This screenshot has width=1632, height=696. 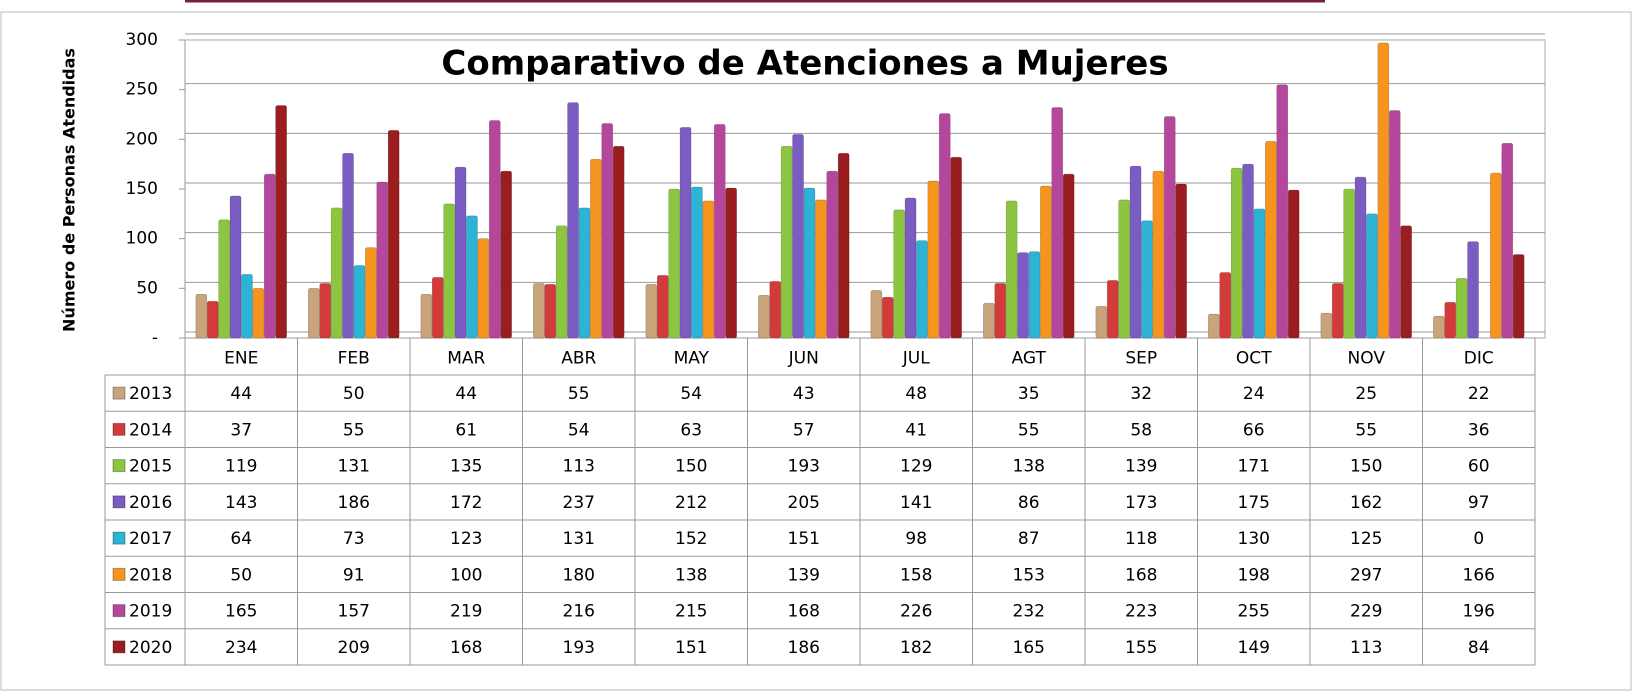 What do you see at coordinates (1254, 539) in the screenshot?
I see `table-value: 130` at bounding box center [1254, 539].